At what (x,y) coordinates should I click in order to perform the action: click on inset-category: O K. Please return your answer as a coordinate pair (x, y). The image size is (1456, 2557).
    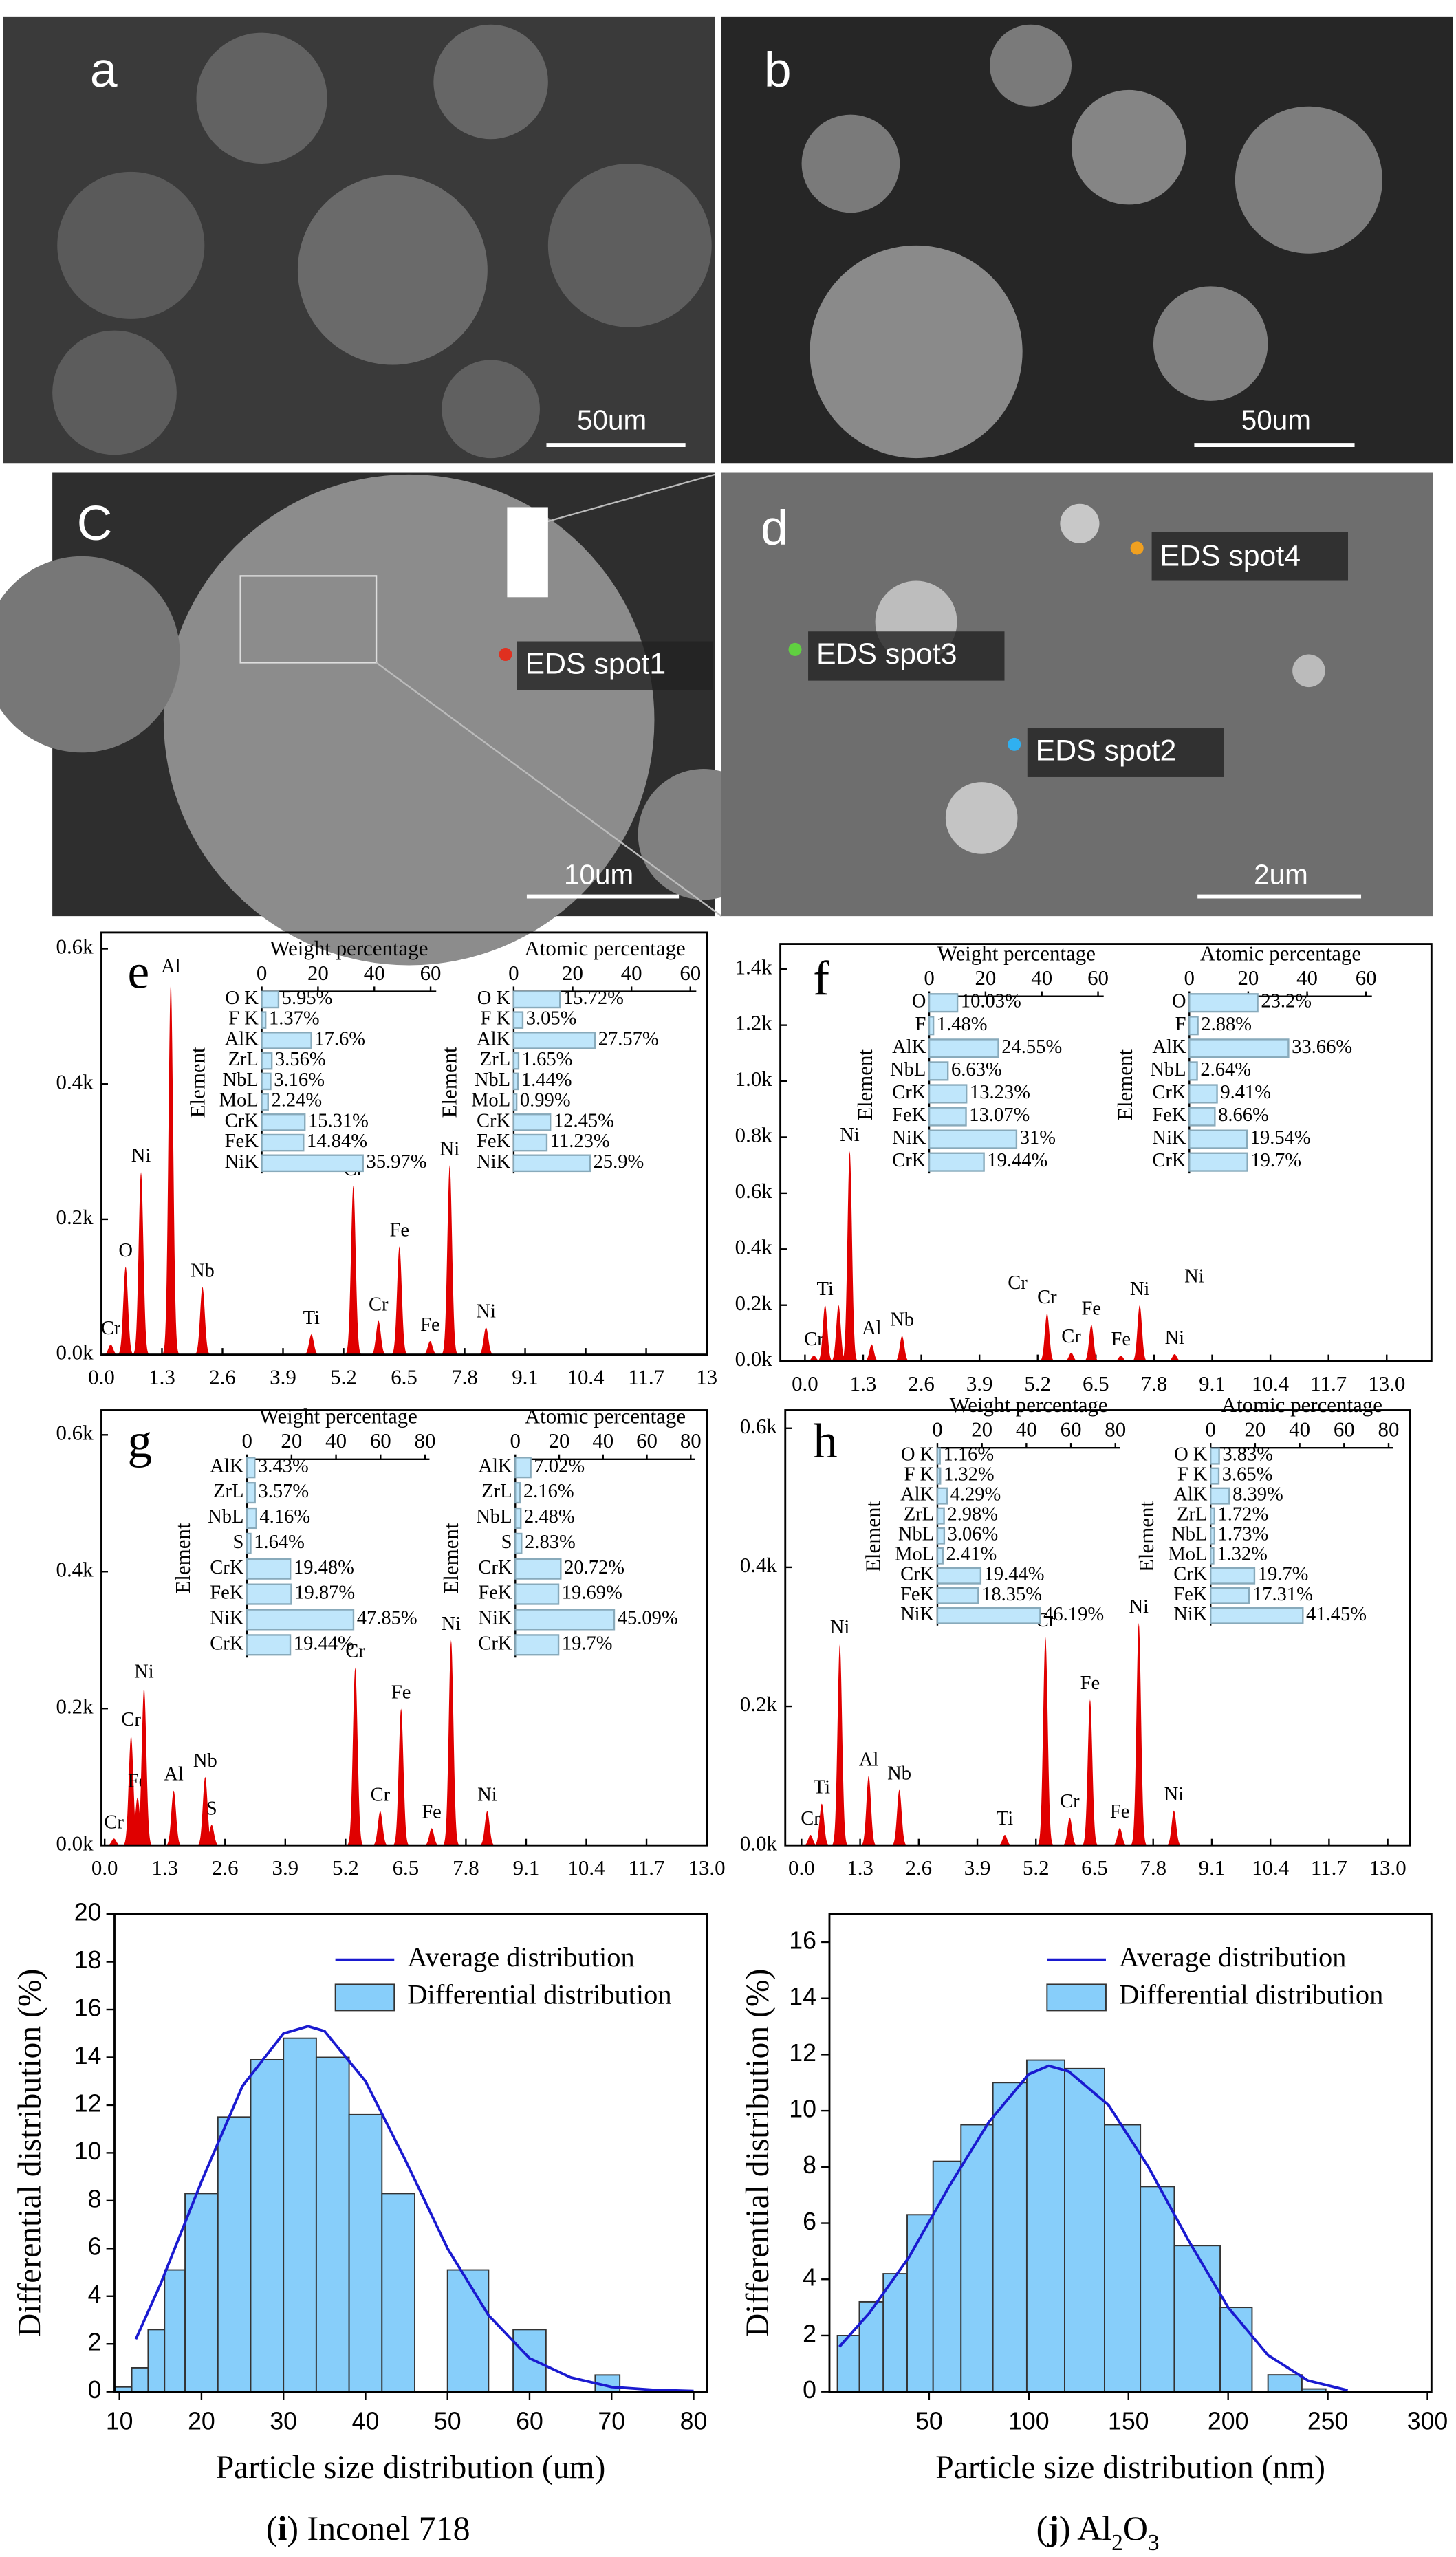
    Looking at the image, I should click on (1191, 1455).